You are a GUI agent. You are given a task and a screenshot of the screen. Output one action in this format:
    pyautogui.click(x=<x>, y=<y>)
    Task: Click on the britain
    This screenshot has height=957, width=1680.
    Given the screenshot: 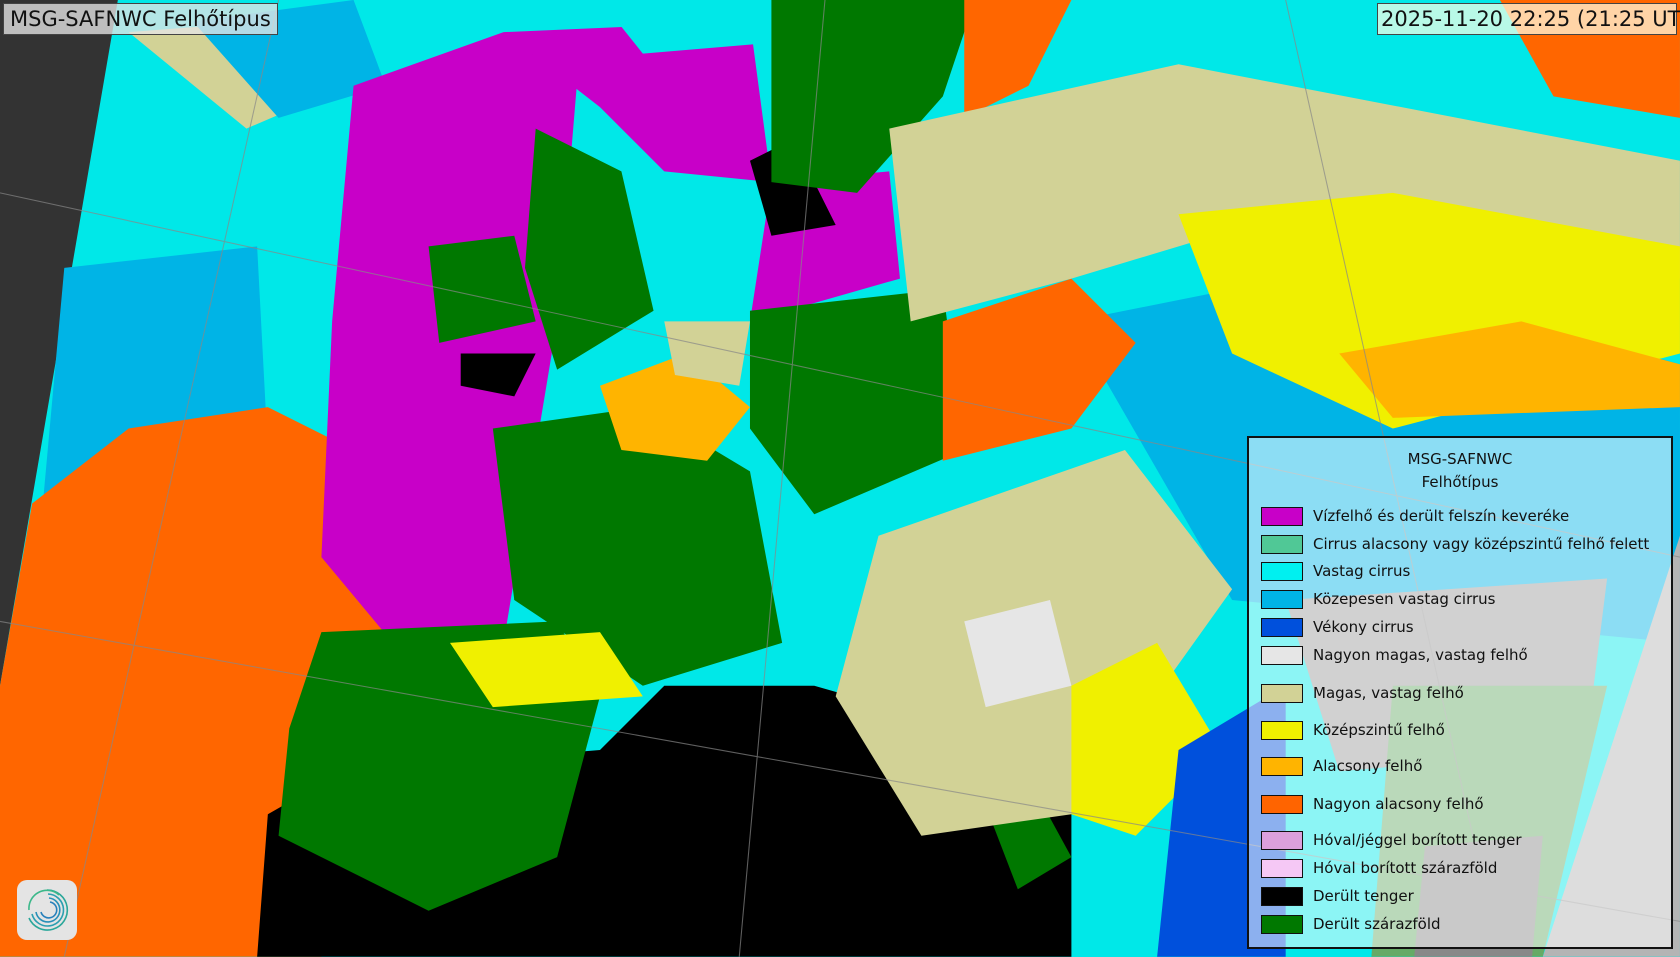 What is the action you would take?
    pyautogui.click(x=589, y=249)
    